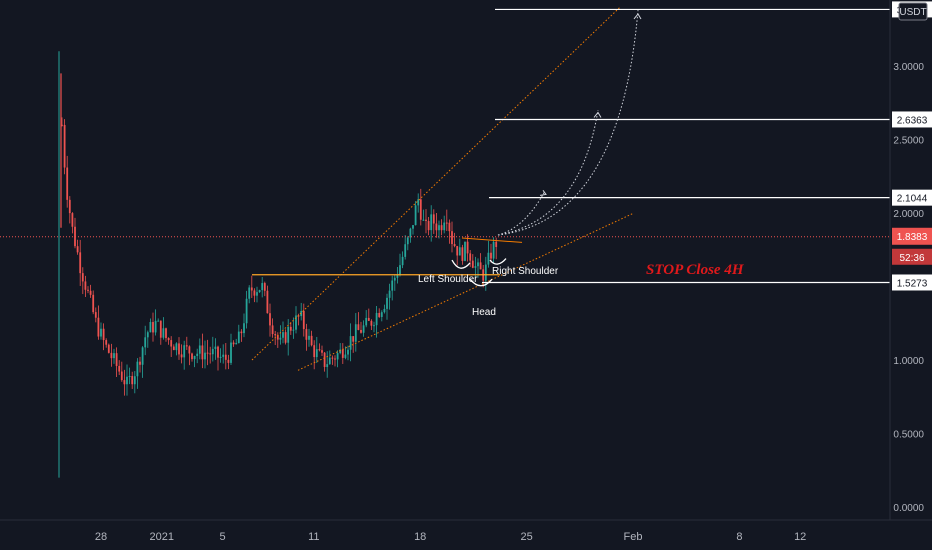 The height and width of the screenshot is (550, 932). Describe the element at coordinates (448, 279) in the screenshot. I see `left-shoulder-label: Left Shoulder` at that location.